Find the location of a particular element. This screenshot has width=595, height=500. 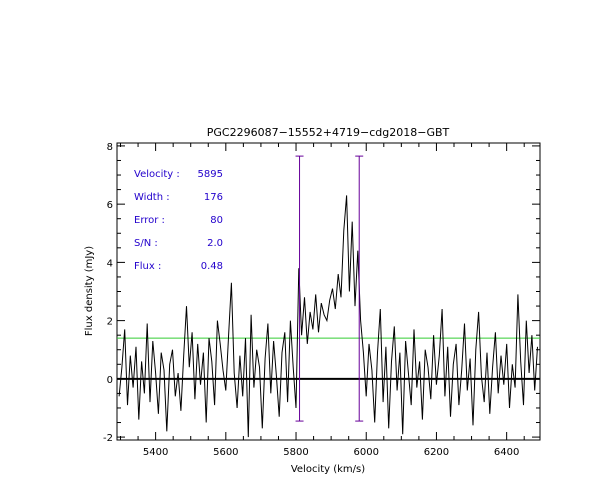

chart-title: PGC2296087−15552+4719−cdg2018−GBT is located at coordinates (328, 132).